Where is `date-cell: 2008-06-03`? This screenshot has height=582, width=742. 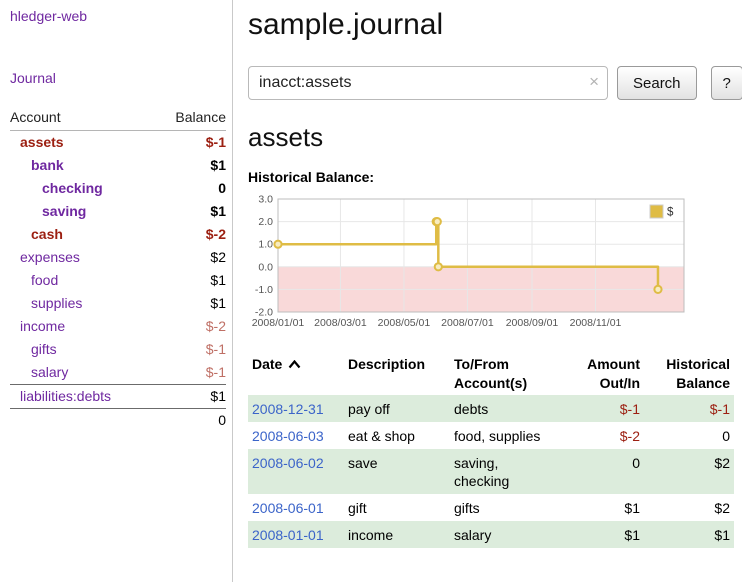
date-cell: 2008-06-03 is located at coordinates (296, 435).